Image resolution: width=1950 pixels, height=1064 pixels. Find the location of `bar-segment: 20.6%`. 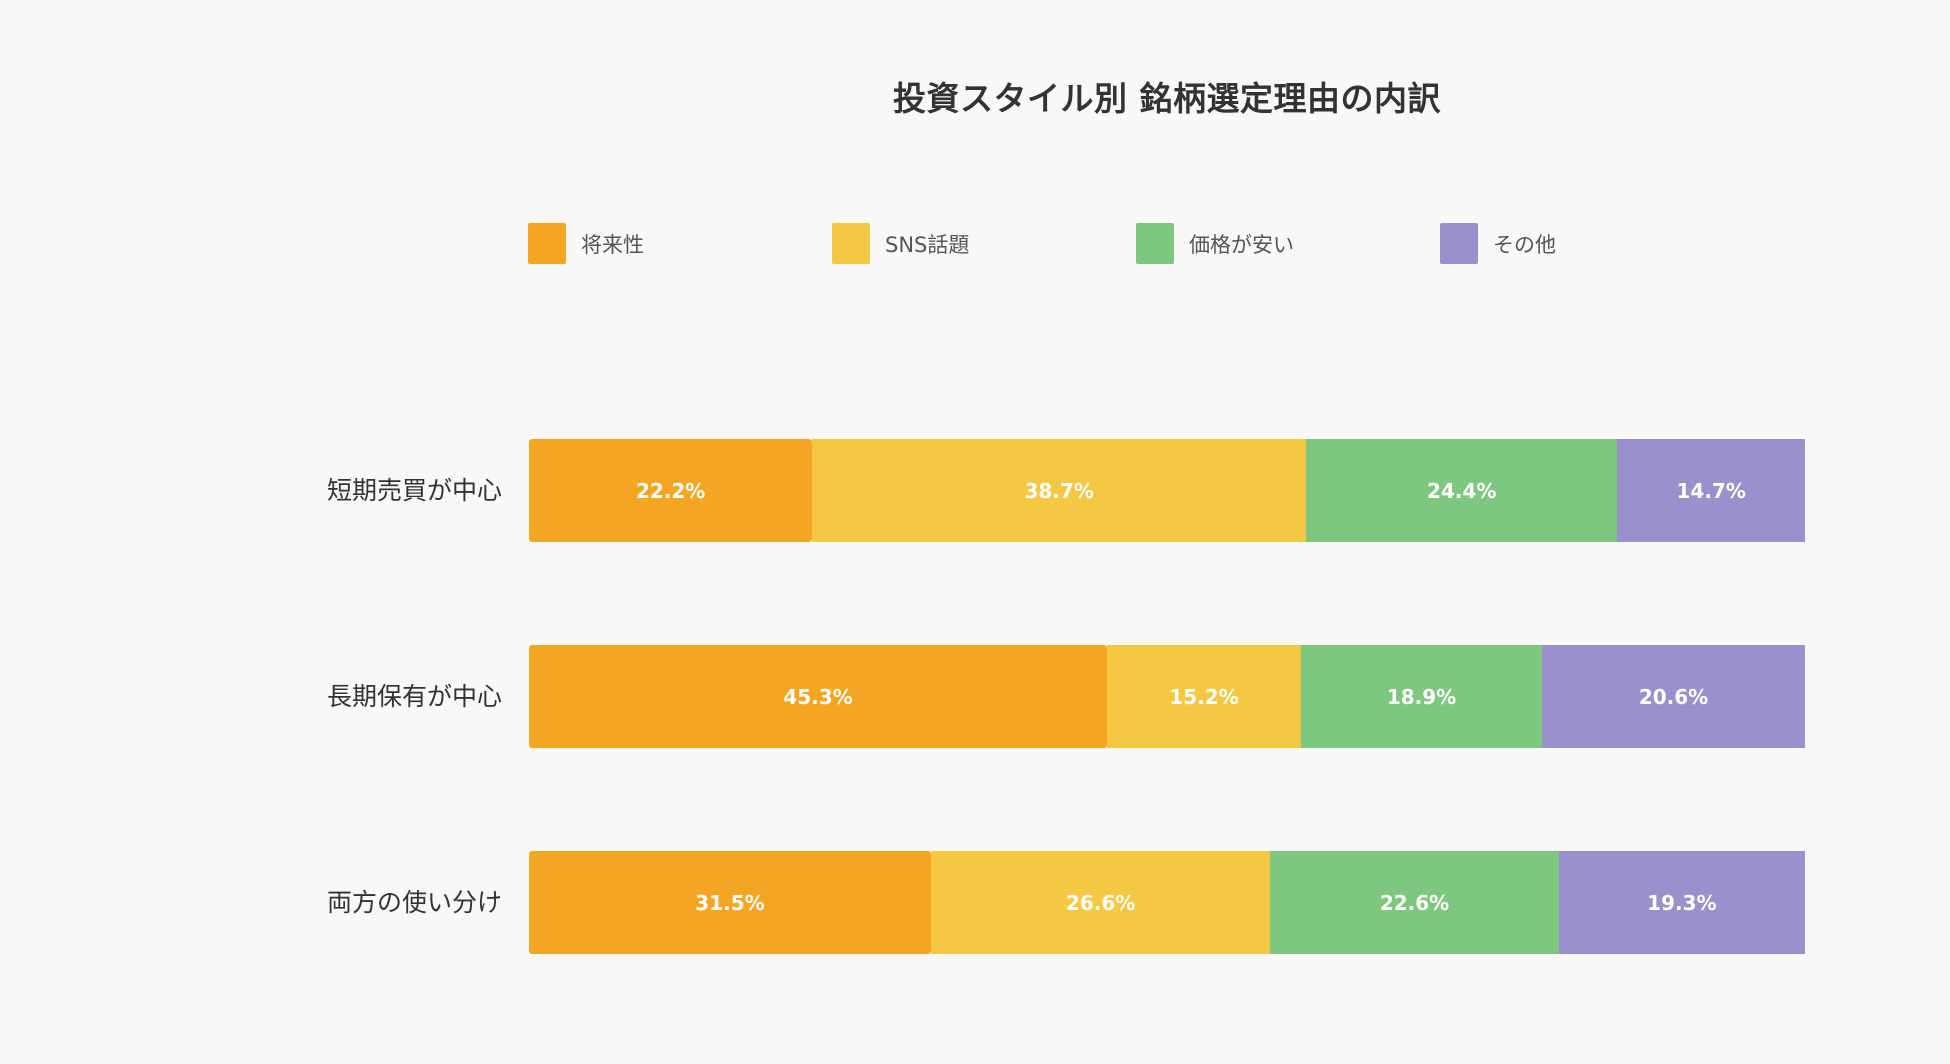

bar-segment: 20.6% is located at coordinates (1673, 696).